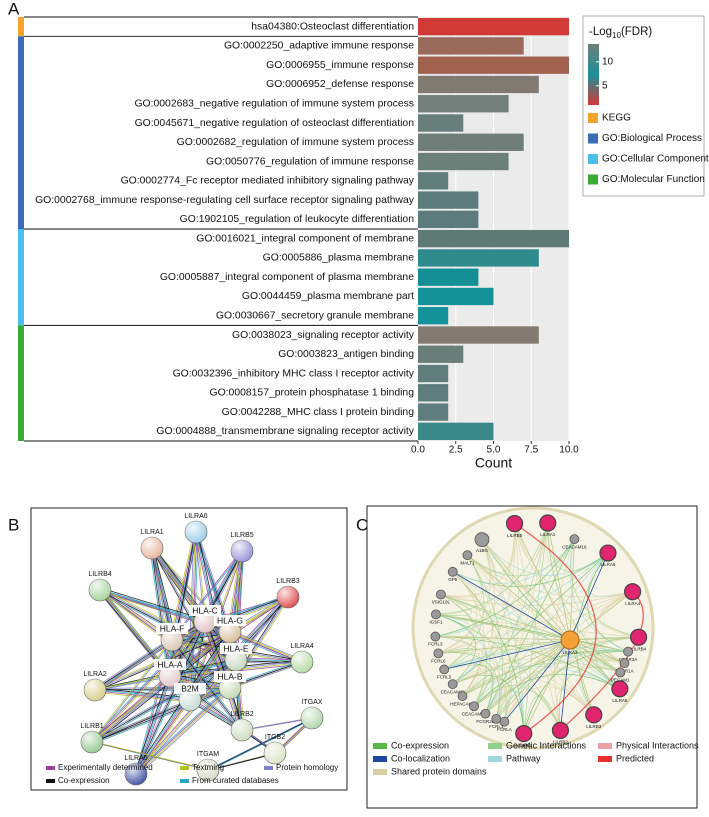 This screenshot has height=817, width=709. I want to click on panel-label: A, so click(14, 9).